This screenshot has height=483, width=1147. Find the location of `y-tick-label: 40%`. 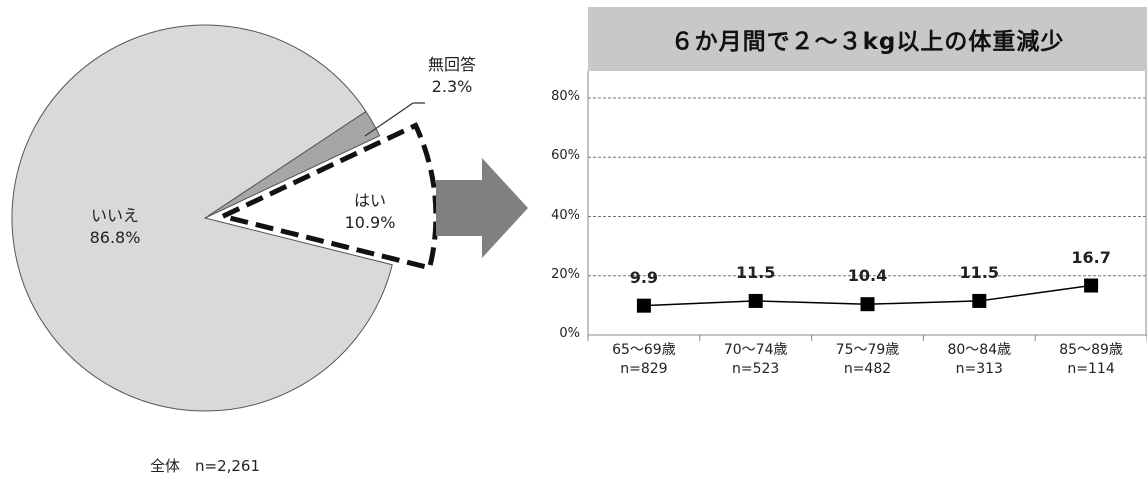

y-tick-label: 40% is located at coordinates (565, 215).